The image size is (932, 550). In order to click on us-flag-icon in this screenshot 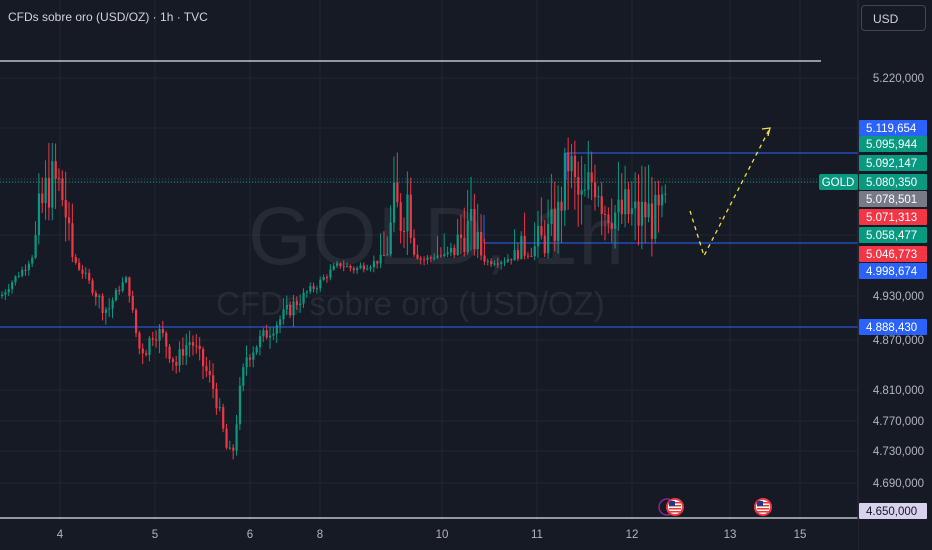, I will do `click(671, 507)`.